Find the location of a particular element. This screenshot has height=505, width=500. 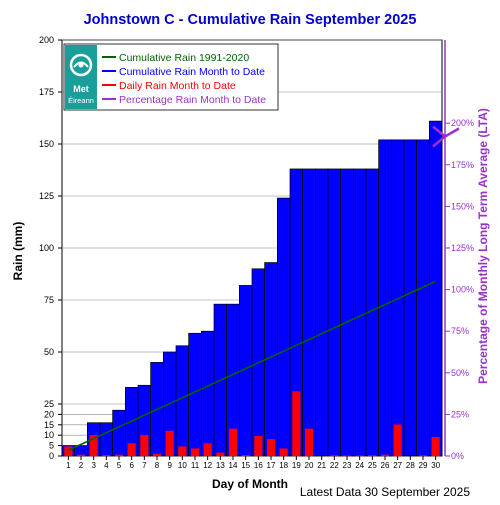

x-tick-label: 6 is located at coordinates (131, 465).